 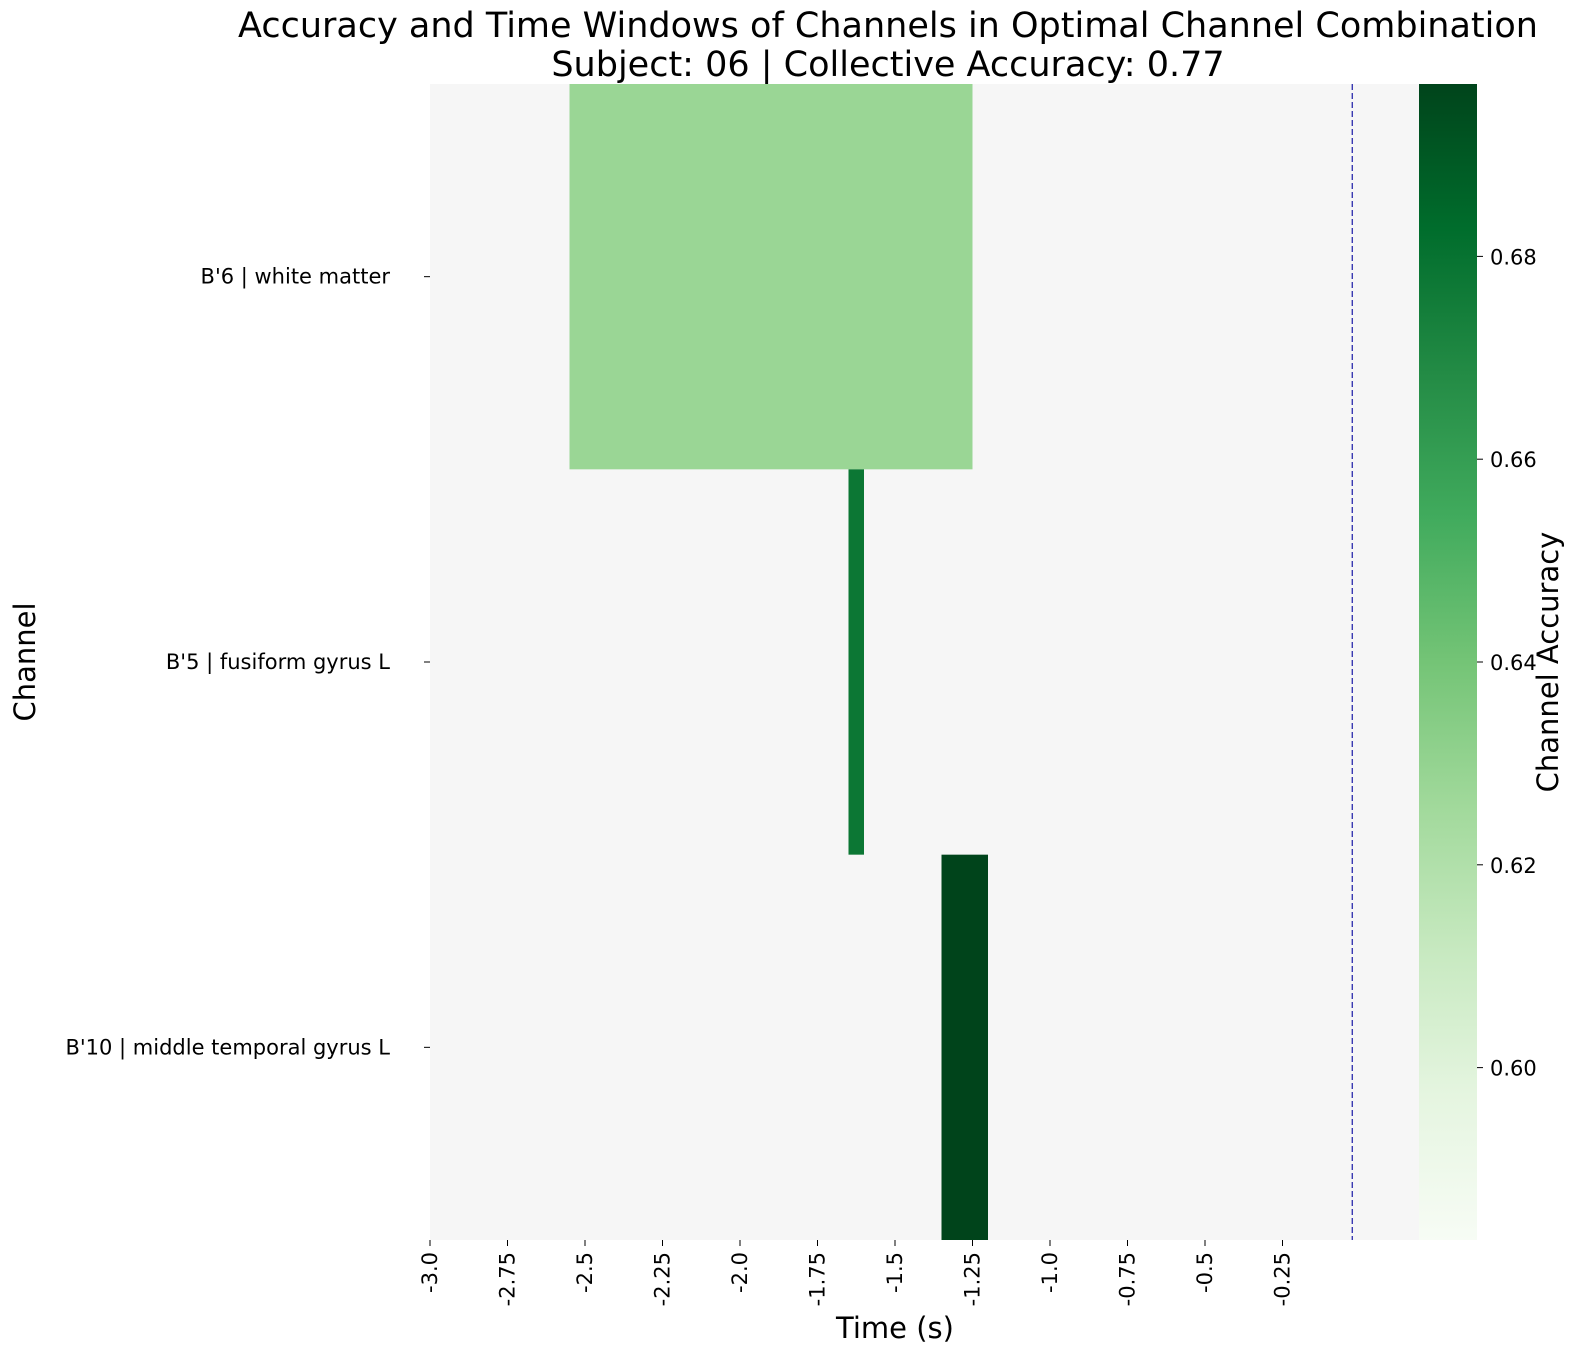 I want to click on y-tick-label: B'5 | fusiform gyrus L, so click(x=278, y=662).